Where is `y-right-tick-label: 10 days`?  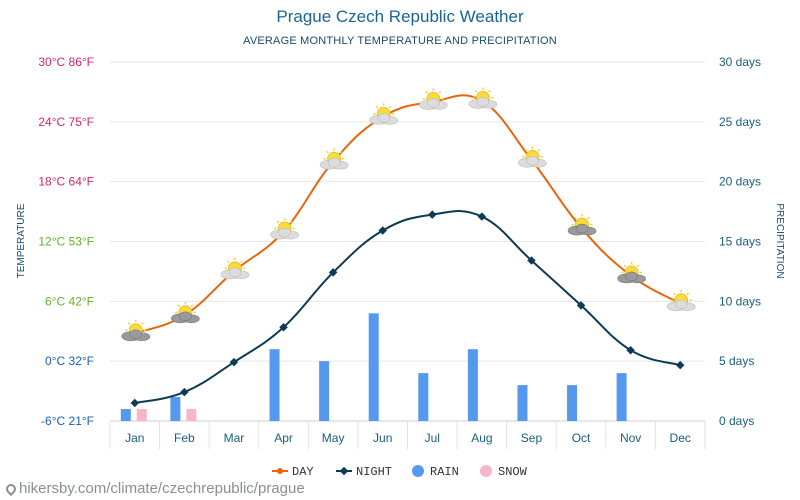
y-right-tick-label: 10 days is located at coordinates (740, 301).